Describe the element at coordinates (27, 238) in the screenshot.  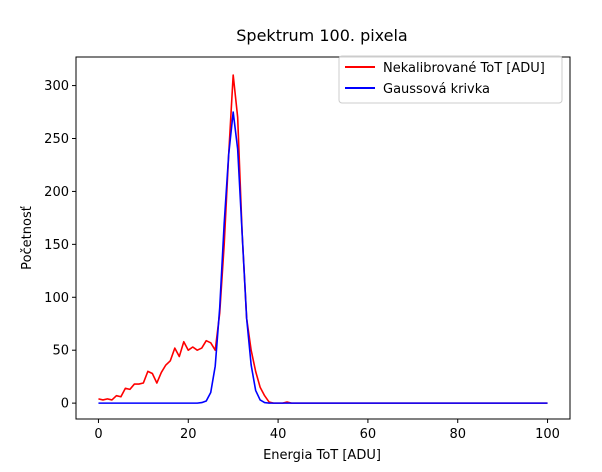
I see `y-axis-label: Početnosť` at that location.